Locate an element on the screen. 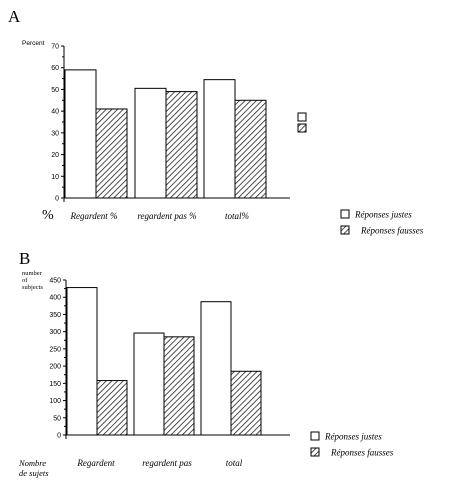  category-label: total% is located at coordinates (237, 216).